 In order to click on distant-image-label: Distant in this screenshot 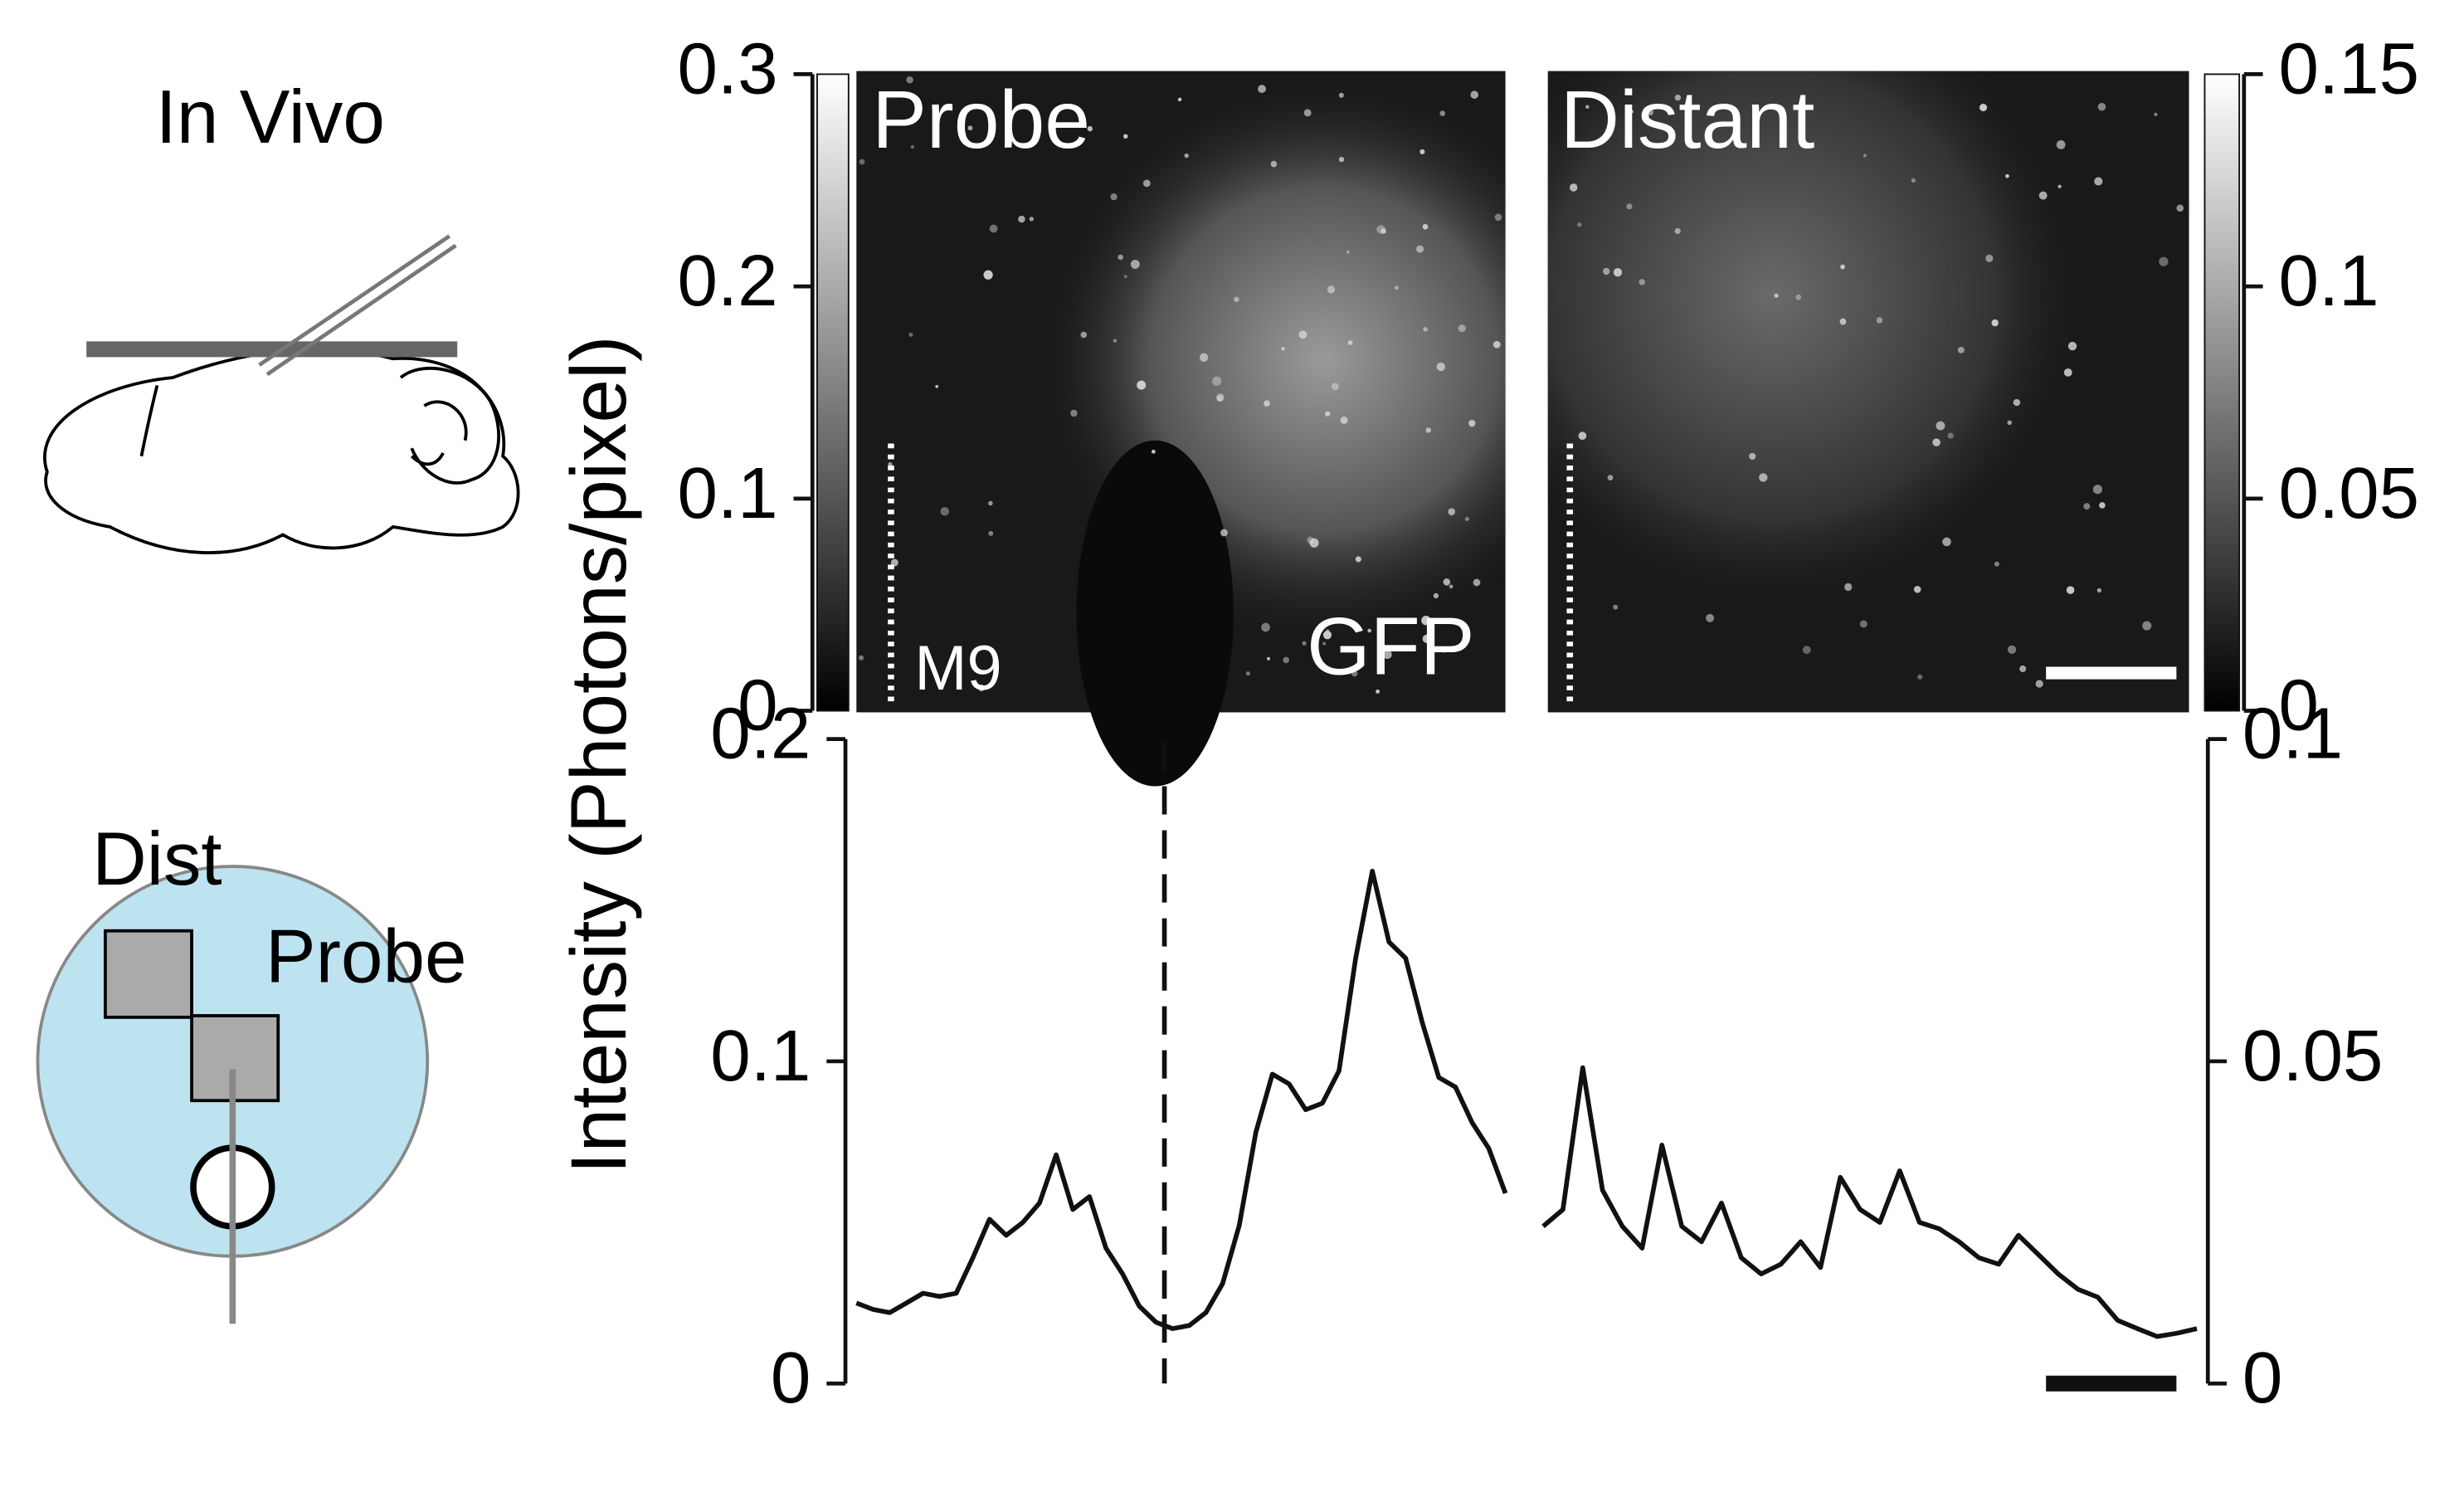, I will do `click(1688, 120)`.